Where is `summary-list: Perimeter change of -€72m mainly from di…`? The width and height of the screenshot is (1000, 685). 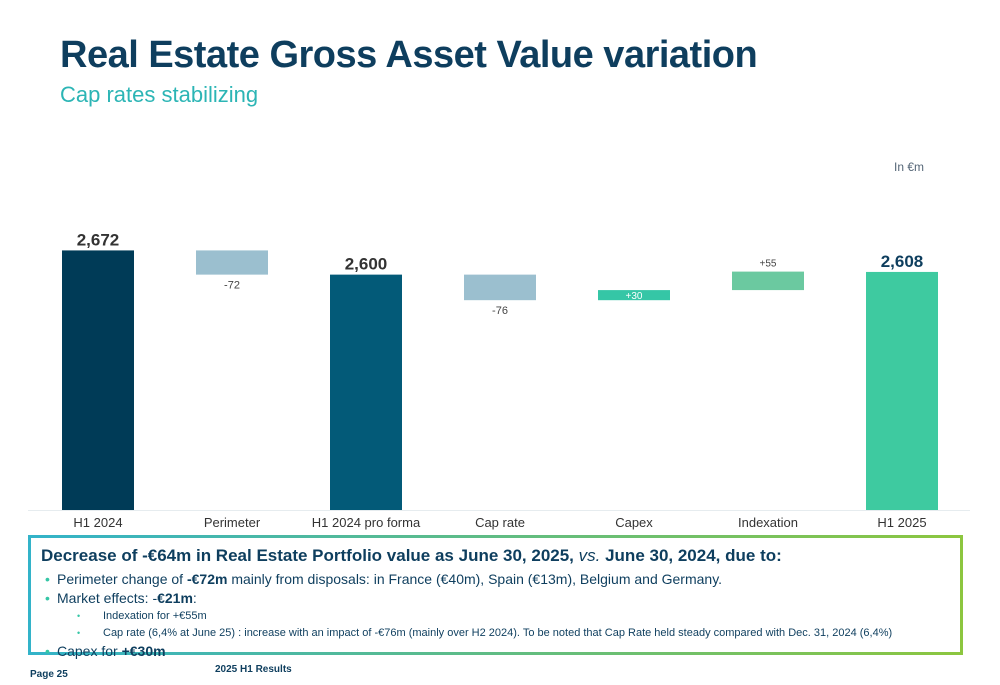
summary-list: Perimeter change of -€72m mainly from di… is located at coordinates (495, 615).